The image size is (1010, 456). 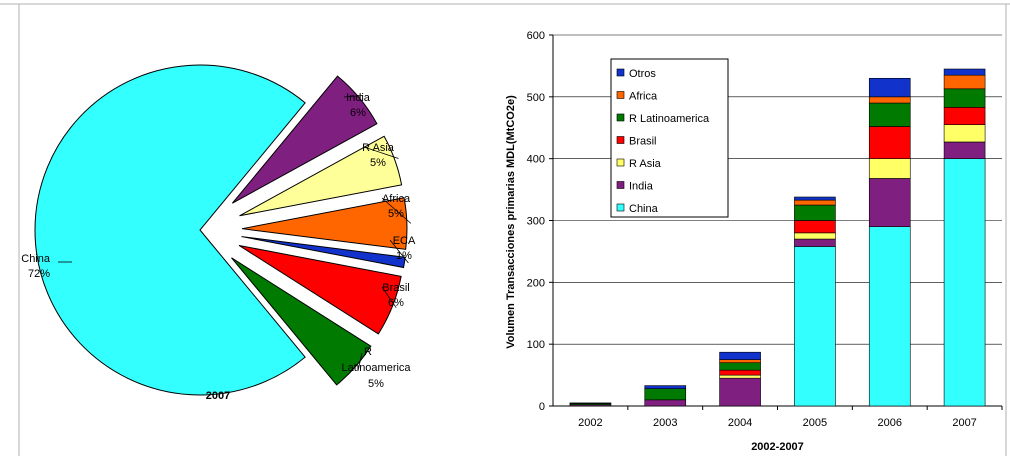 What do you see at coordinates (404, 256) in the screenshot?
I see `pie-label-pct: 1%` at bounding box center [404, 256].